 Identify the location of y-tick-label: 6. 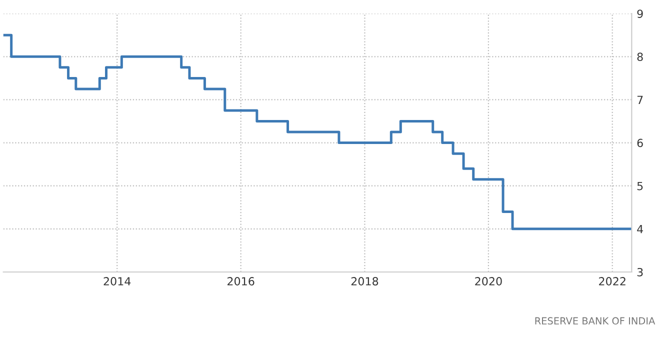
(640, 143).